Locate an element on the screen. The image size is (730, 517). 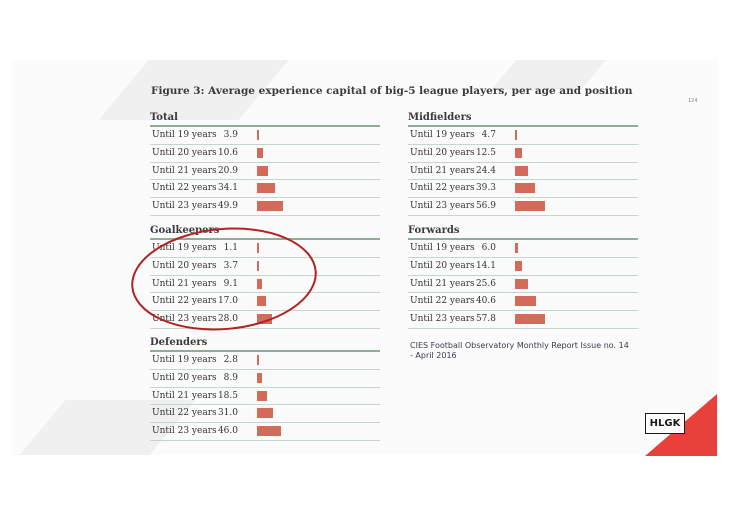
value-label: 9.1 is located at coordinates (230, 283).